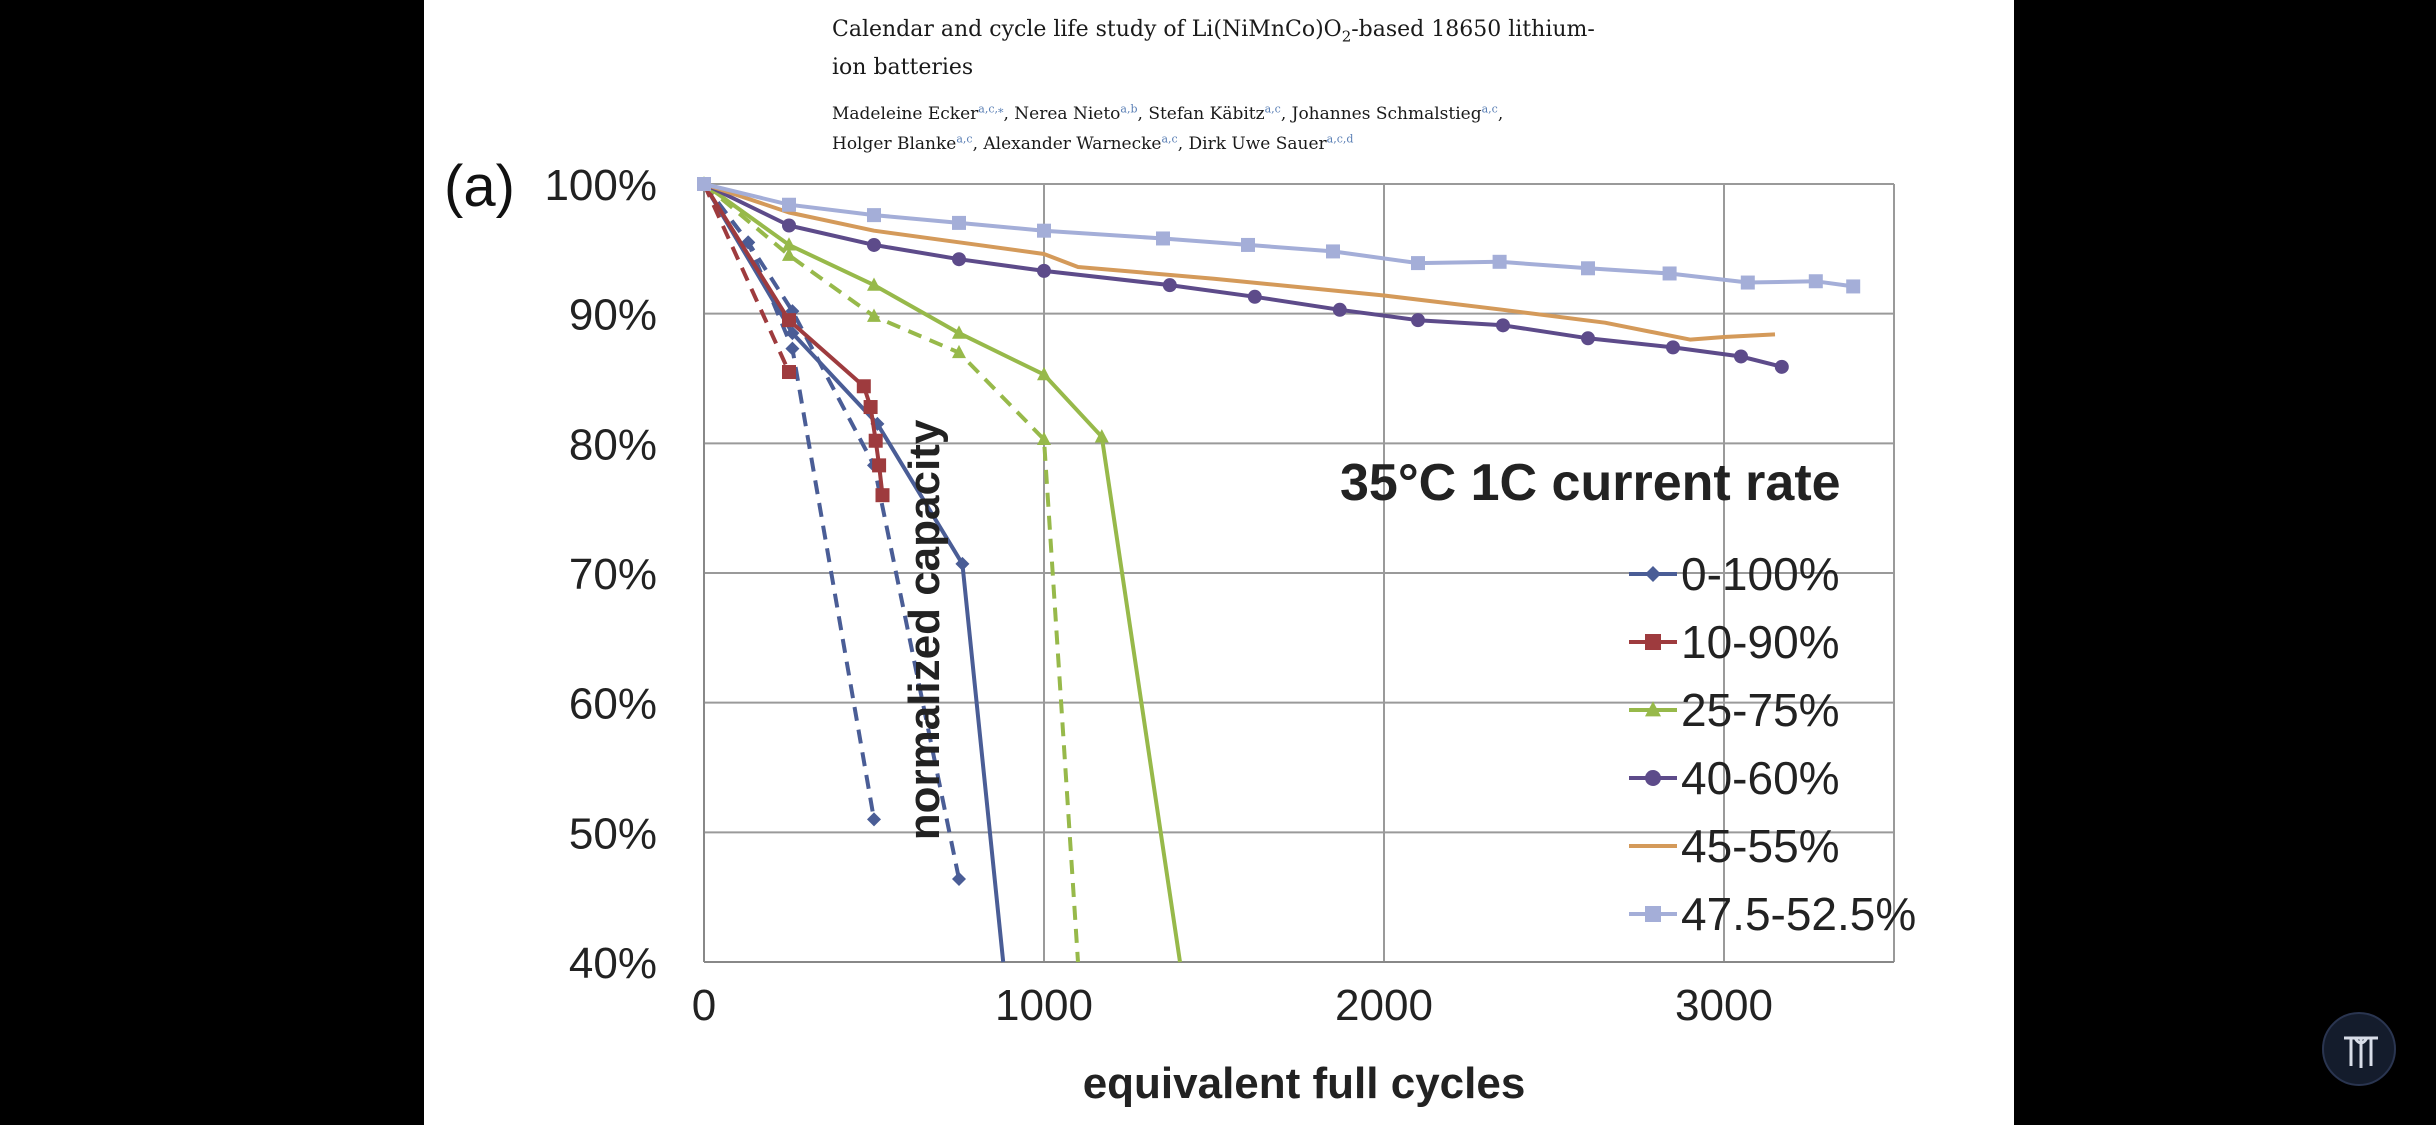 The image size is (2436, 1125). Describe the element at coordinates (1086, 143) in the screenshot. I see `author: Alexander Warneckea,c,` at that location.